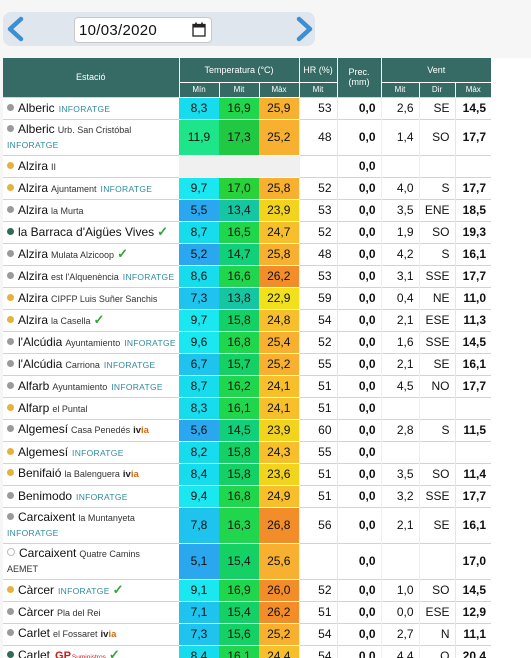  Describe the element at coordinates (238, 70) in the screenshot. I see `header-temperature: Temperatura (°C)` at that location.